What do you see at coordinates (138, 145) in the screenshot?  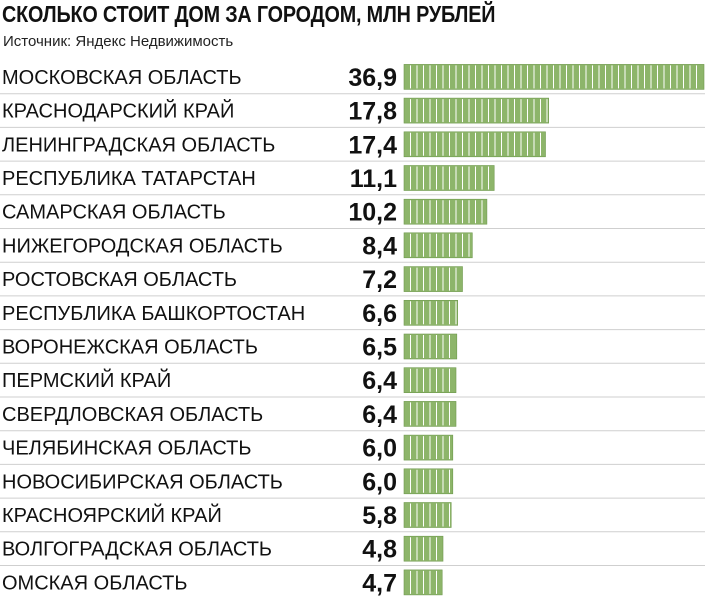 I see `category-label: ЛЕНИНГРАДСКАЯ ОБЛАСТЬ` at bounding box center [138, 145].